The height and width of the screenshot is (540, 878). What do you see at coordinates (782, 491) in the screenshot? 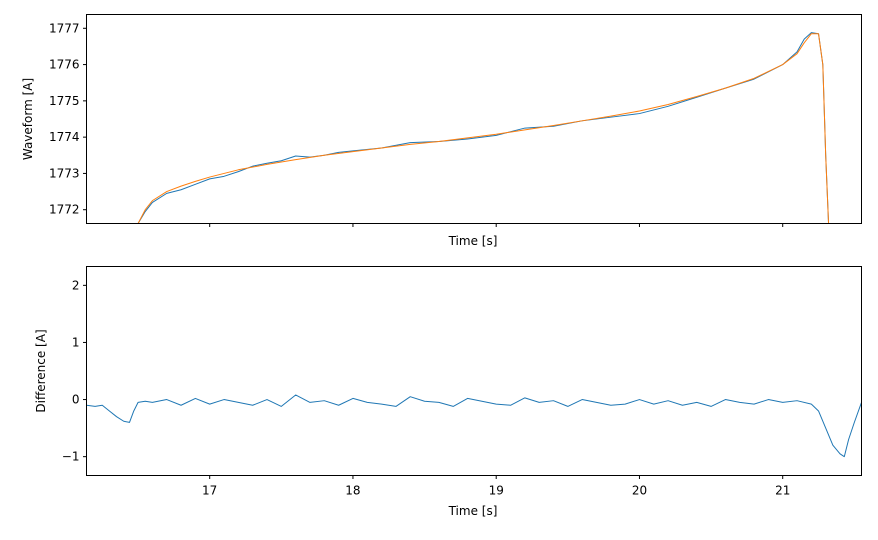
I see `difference-x-tick-label: 21` at bounding box center [782, 491].